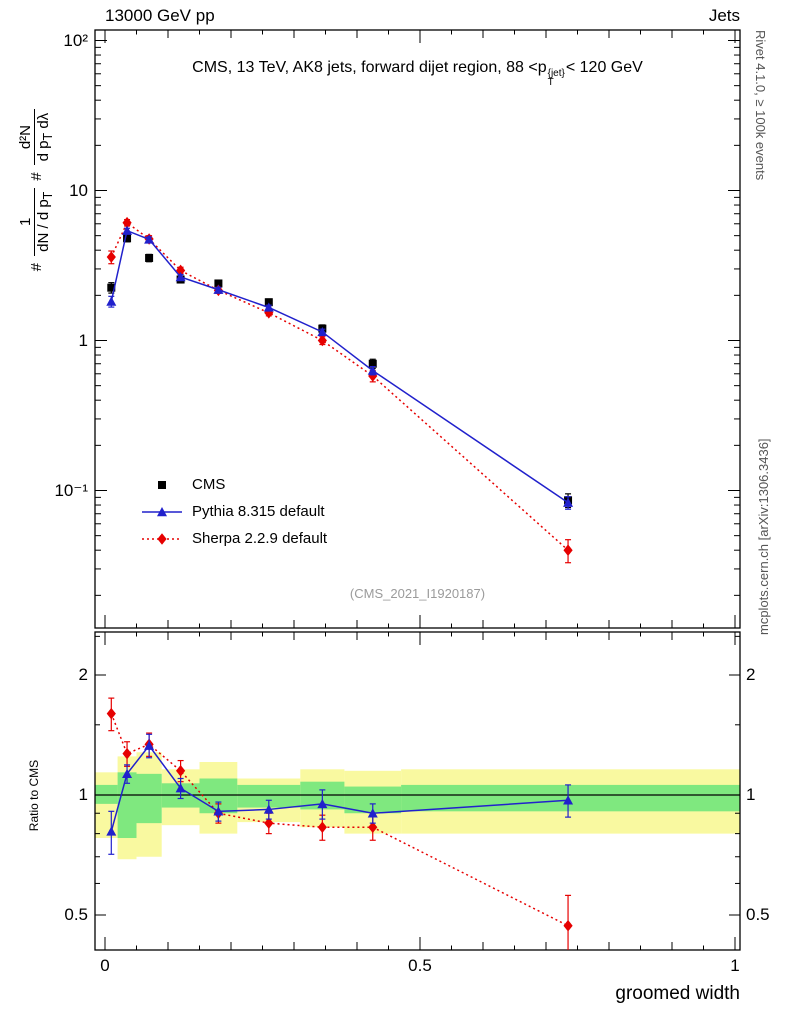 Image resolution: width=786 pixels, height=1024 pixels. I want to click on ratio-tick-label-left: 2, so click(83, 674).